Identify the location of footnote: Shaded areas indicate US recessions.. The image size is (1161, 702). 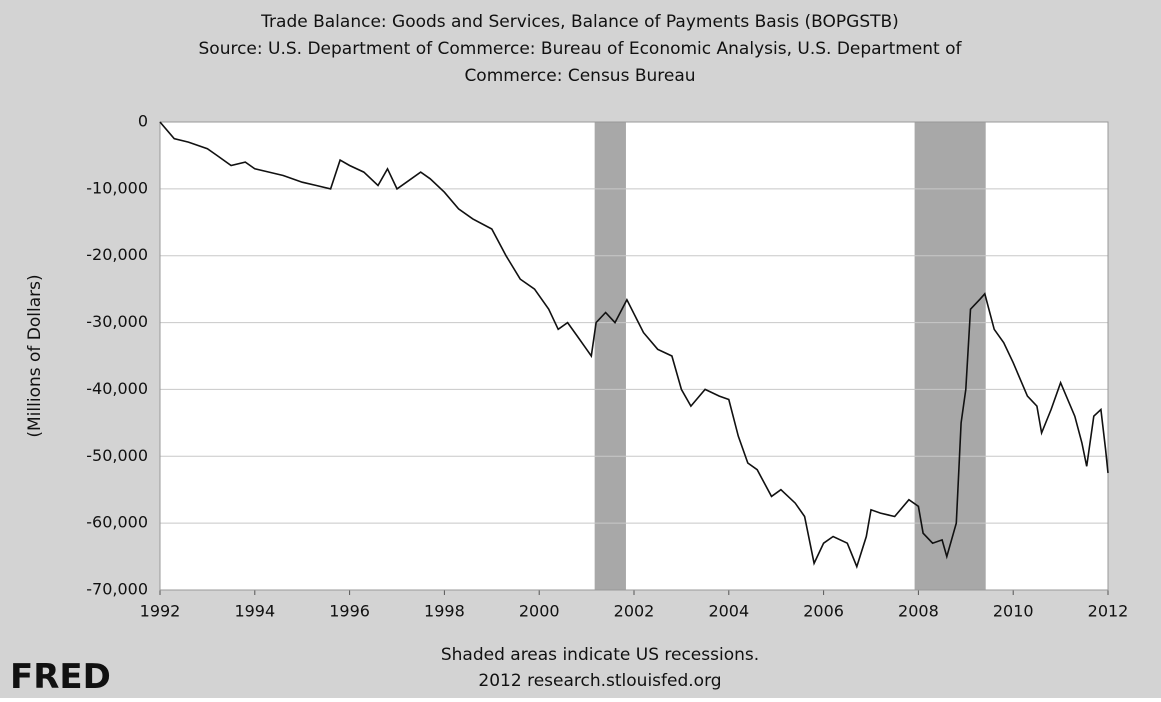
(600, 655).